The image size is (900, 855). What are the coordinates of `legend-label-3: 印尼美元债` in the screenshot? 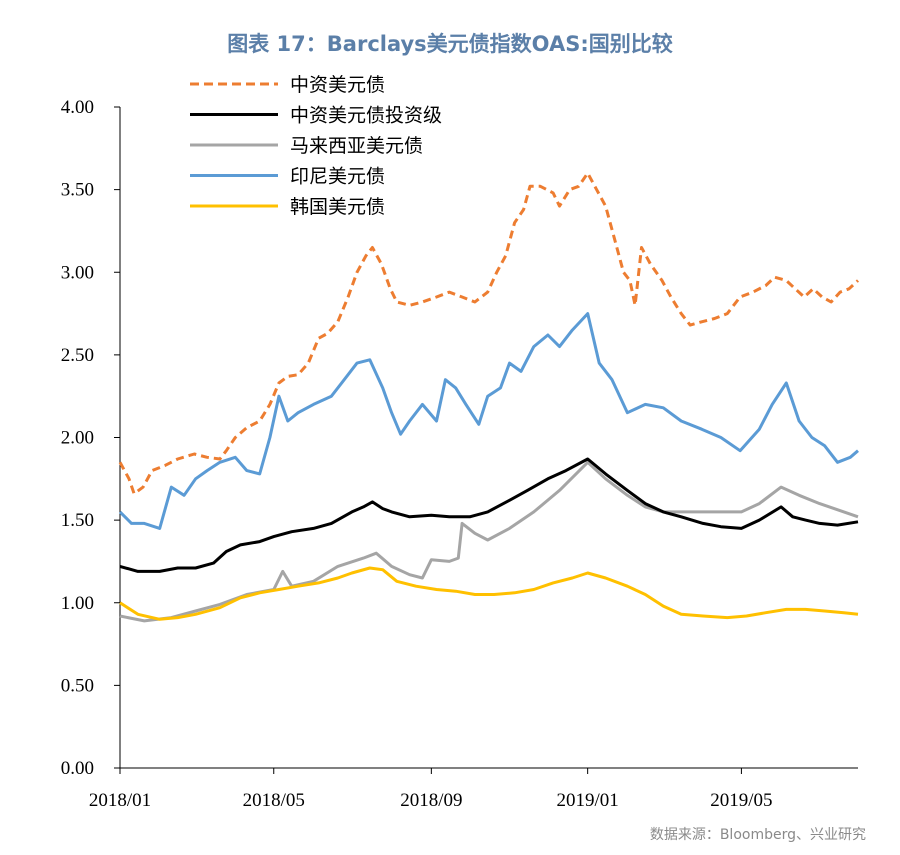 It's located at (337, 177).